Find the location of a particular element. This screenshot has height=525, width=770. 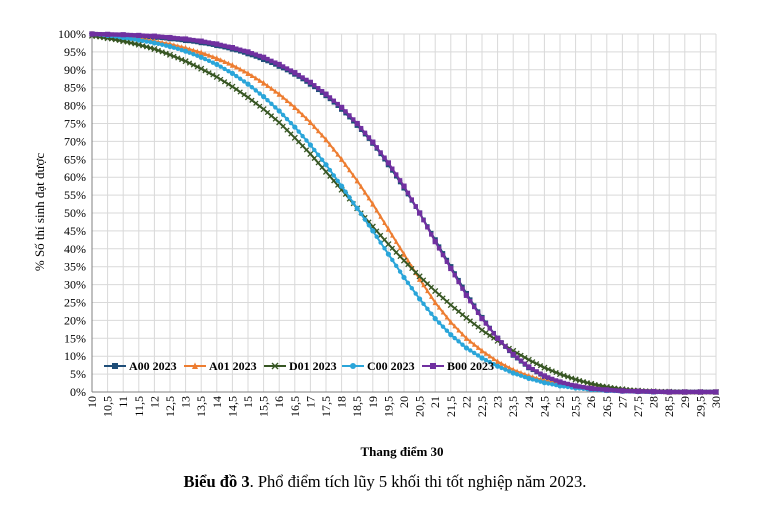

x-tick-label: 18 is located at coordinates (342, 402).